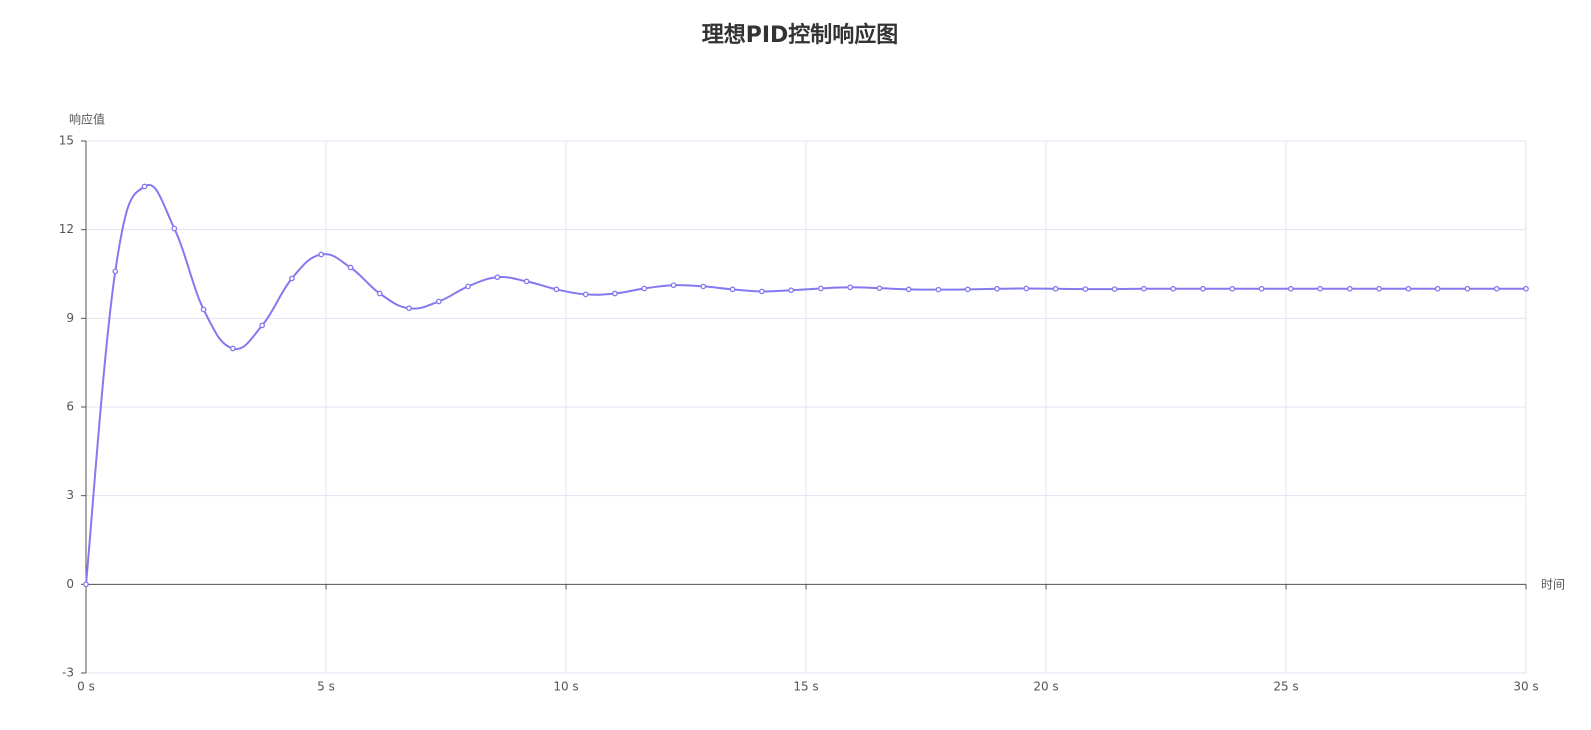  What do you see at coordinates (66, 229) in the screenshot?
I see `y-tick-label: 12` at bounding box center [66, 229].